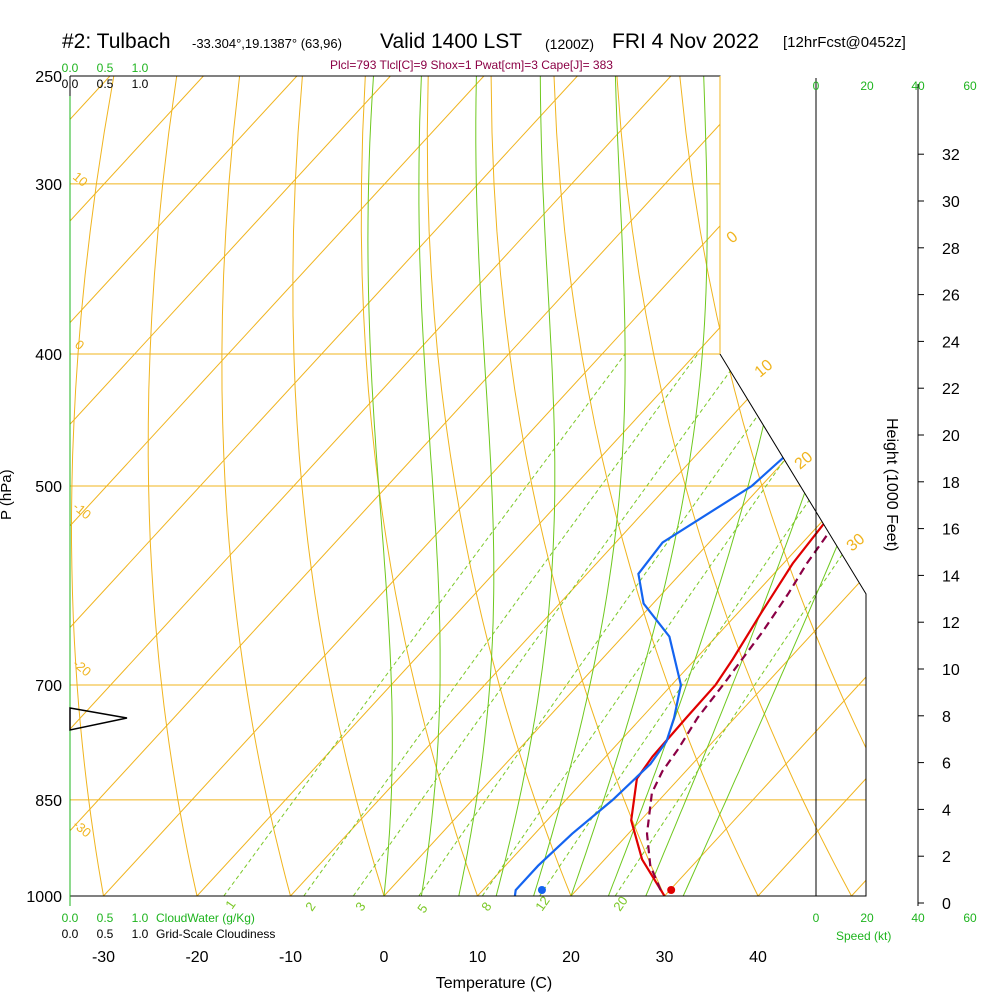 Image resolution: width=1000 pixels, height=1000 pixels. What do you see at coordinates (70, 934) in the screenshot?
I see `cw-tick-bottom-black: 0.0` at bounding box center [70, 934].